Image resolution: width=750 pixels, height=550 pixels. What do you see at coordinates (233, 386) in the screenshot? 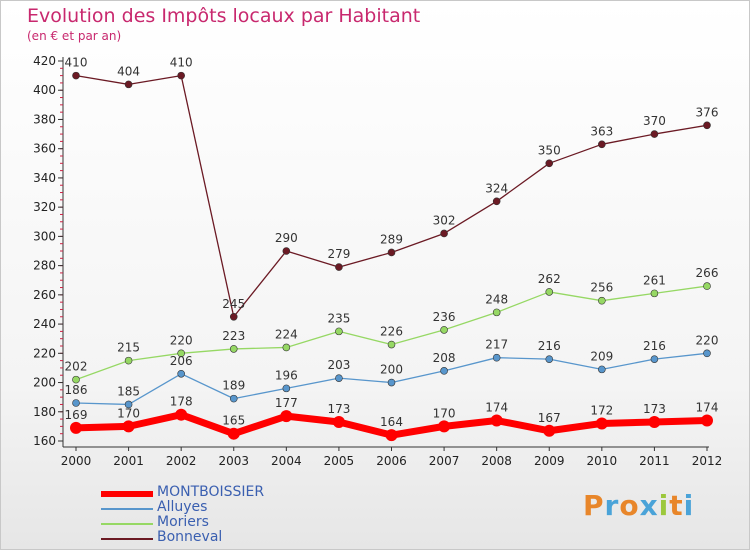
I see `data-label: 189` at bounding box center [233, 386].